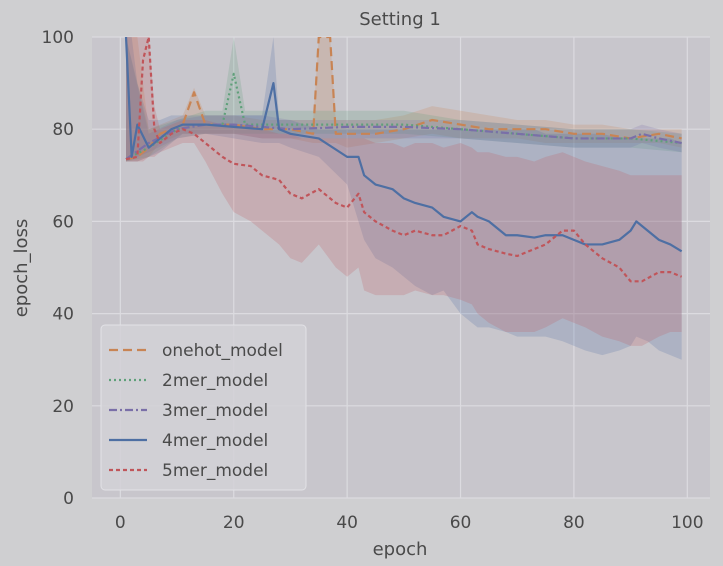 The image size is (723, 566). Describe the element at coordinates (687, 523) in the screenshot. I see `x-tick-label: 100` at that location.